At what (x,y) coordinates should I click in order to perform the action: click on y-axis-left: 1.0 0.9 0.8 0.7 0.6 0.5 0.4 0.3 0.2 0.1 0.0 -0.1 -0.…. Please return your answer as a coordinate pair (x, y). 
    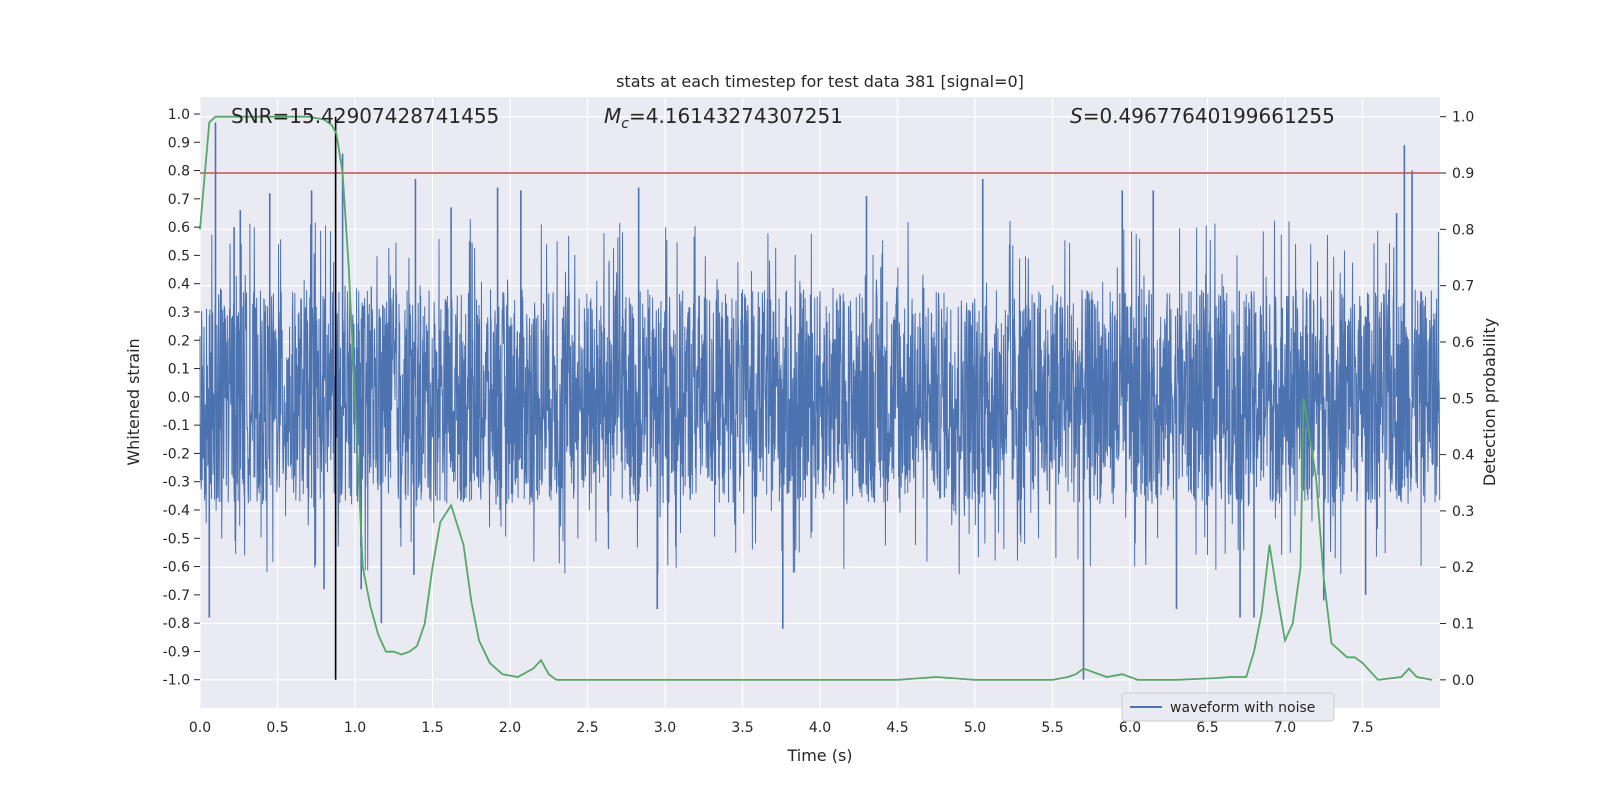
    Looking at the image, I should click on (181, 398).